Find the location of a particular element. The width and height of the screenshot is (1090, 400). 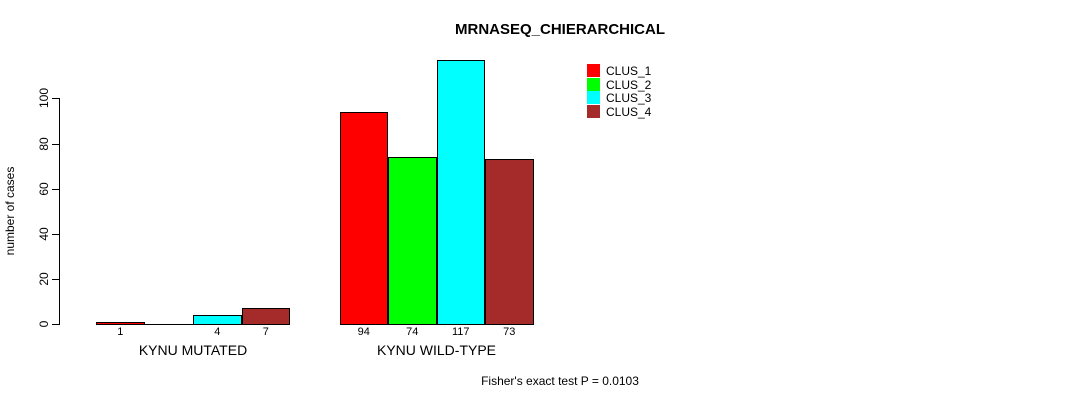

bar-clus_4-group2 is located at coordinates (509, 242).